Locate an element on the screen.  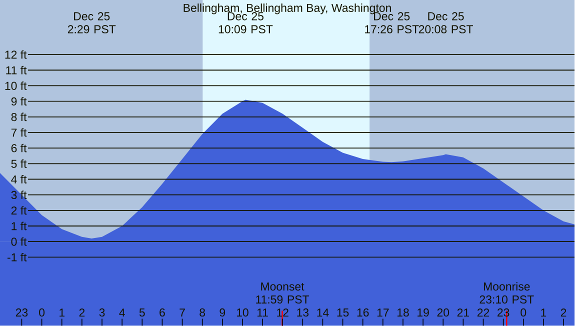
y-tick-label: 9 ft is located at coordinates (19, 101).